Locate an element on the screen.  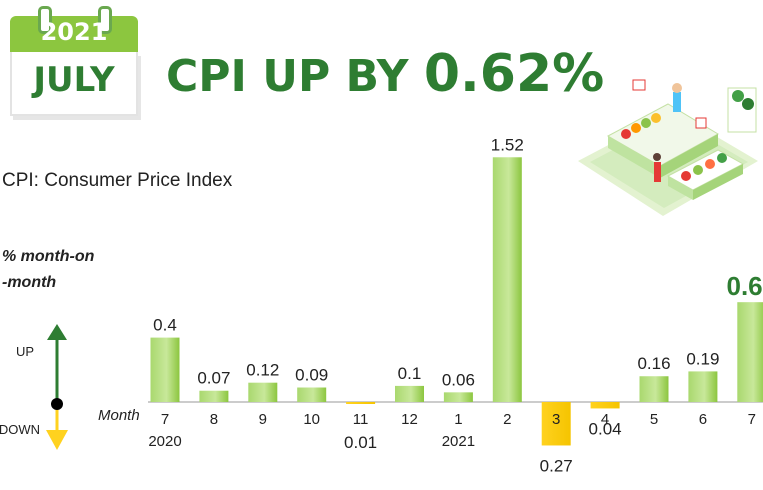
x-tick-label: 8 is located at coordinates (214, 419).